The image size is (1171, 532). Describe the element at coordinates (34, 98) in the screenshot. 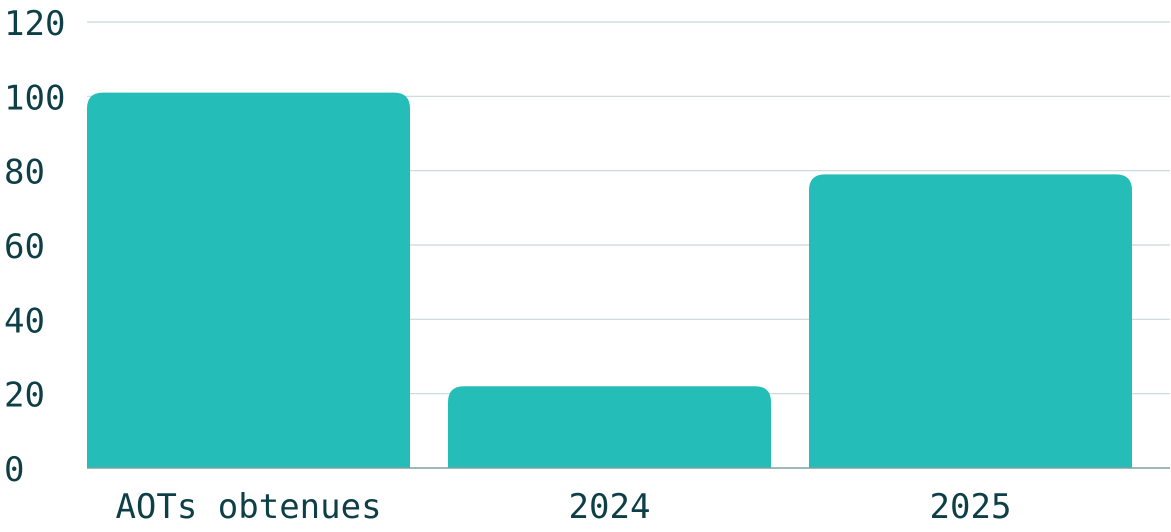

I see `y-tick-label: 100` at that location.